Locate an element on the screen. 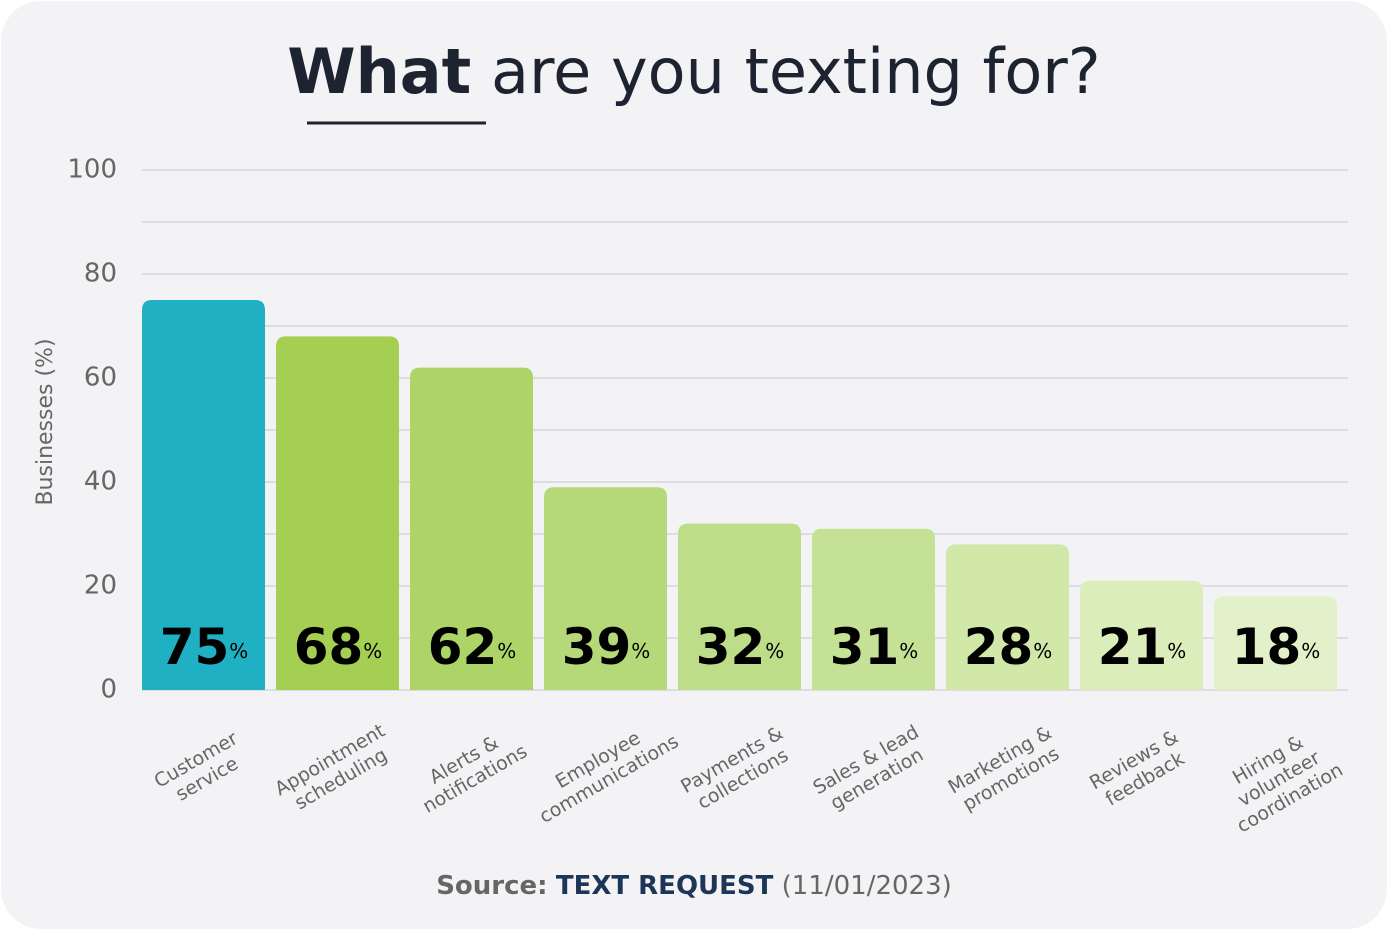  y-tick-label: 40 is located at coordinates (100, 482).